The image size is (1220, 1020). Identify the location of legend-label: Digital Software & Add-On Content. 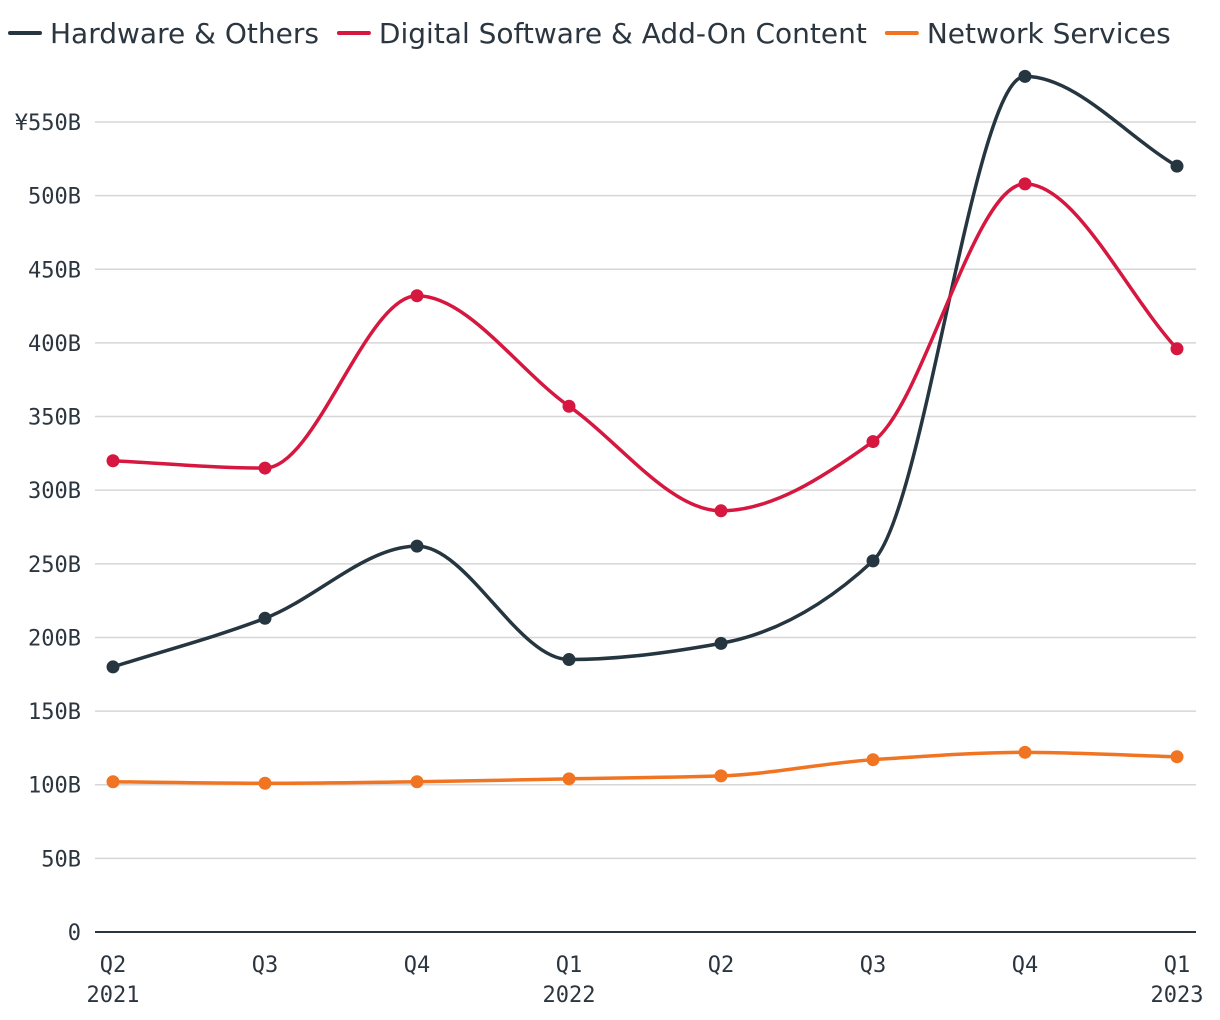
(623, 33).